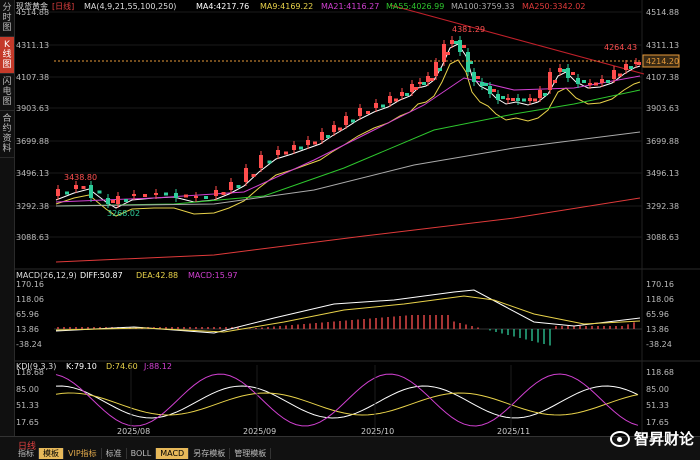  What do you see at coordinates (348, 169) in the screenshot?
I see `ma100-line` at bounding box center [348, 169].